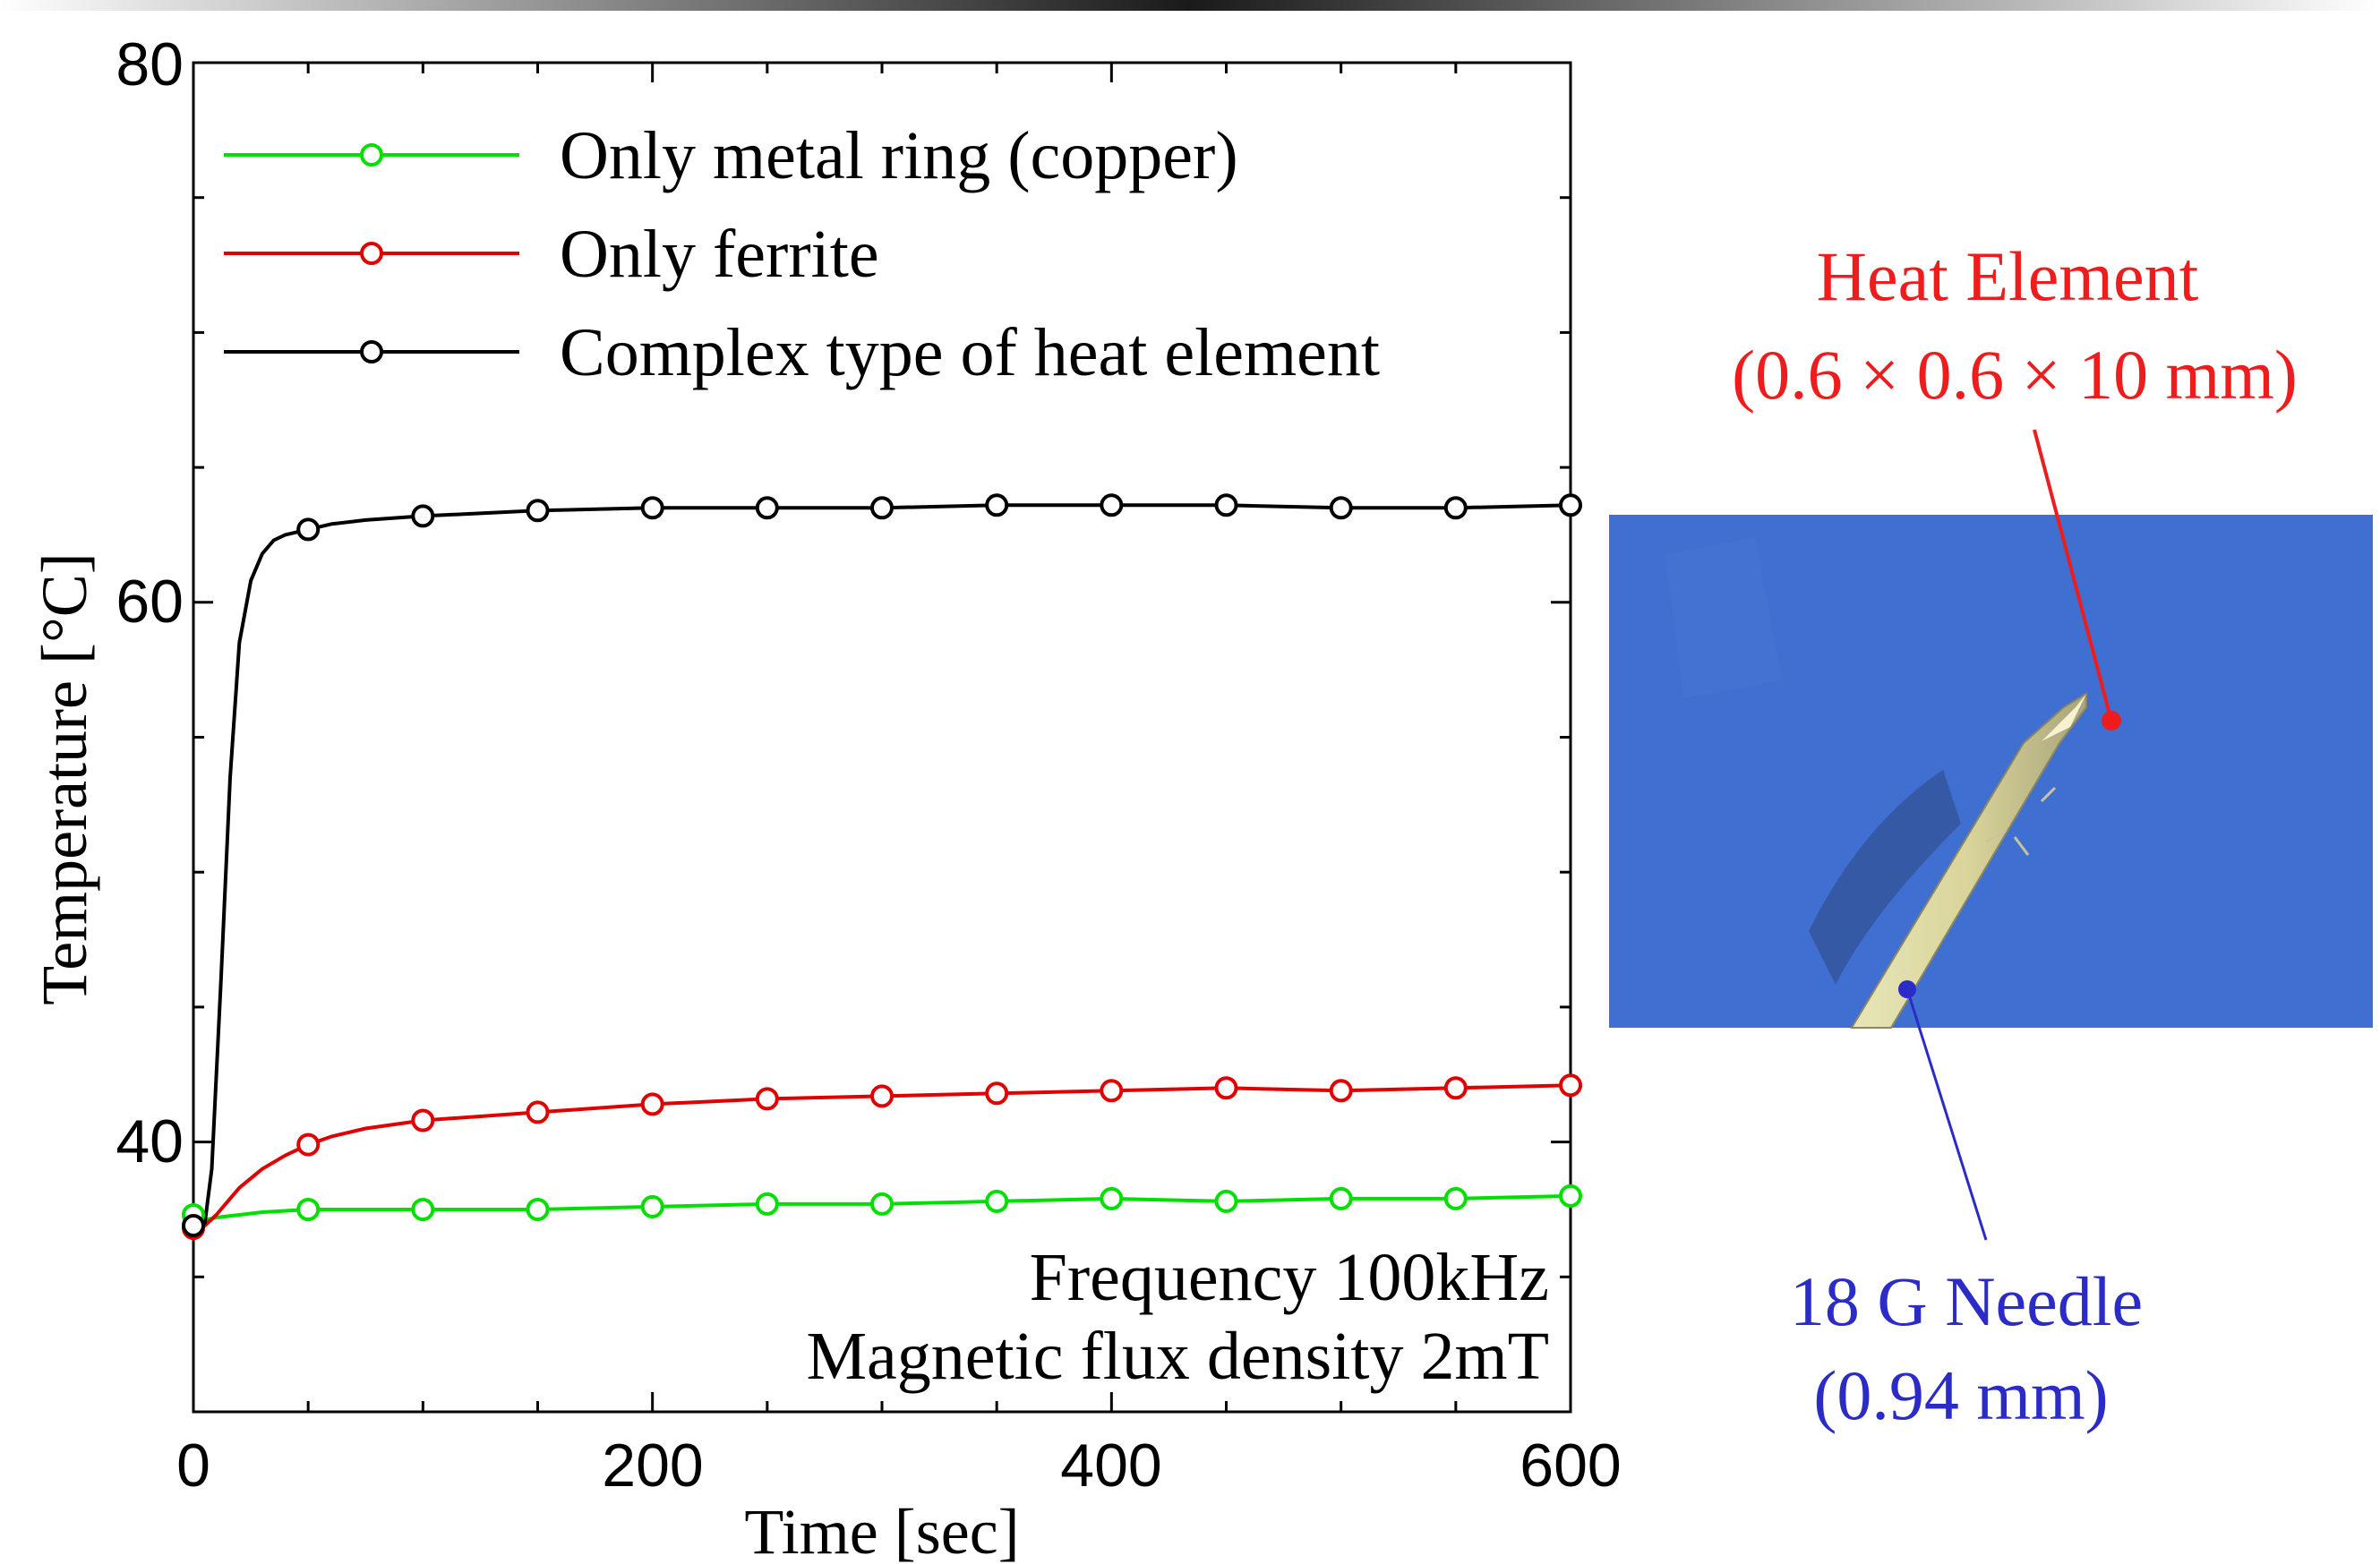  I want to click on legend-marker-copper, so click(371, 155).